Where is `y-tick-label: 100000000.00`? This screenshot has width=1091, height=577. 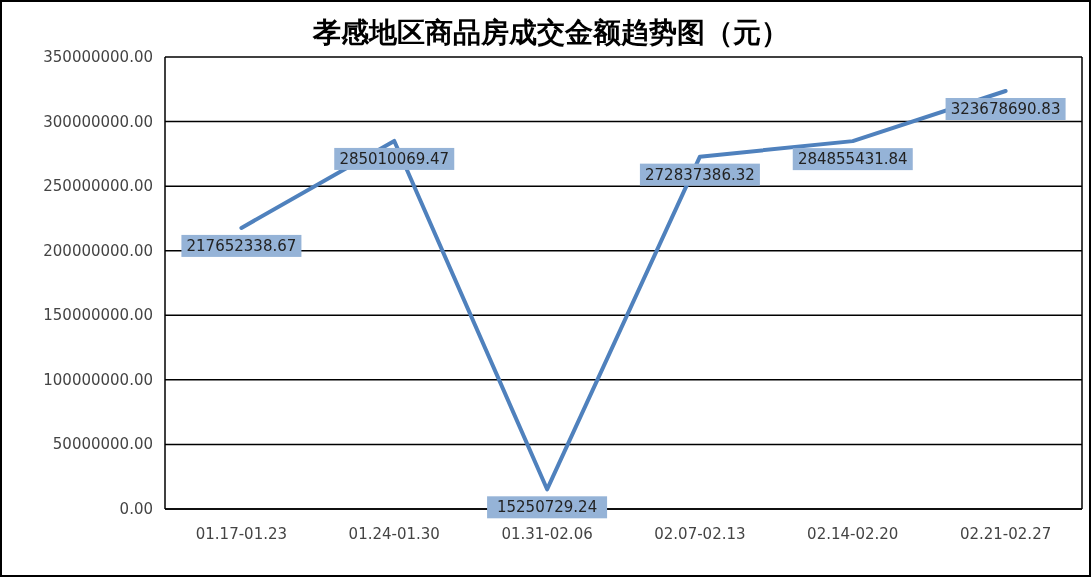 y-tick-label: 100000000.00 is located at coordinates (98, 379).